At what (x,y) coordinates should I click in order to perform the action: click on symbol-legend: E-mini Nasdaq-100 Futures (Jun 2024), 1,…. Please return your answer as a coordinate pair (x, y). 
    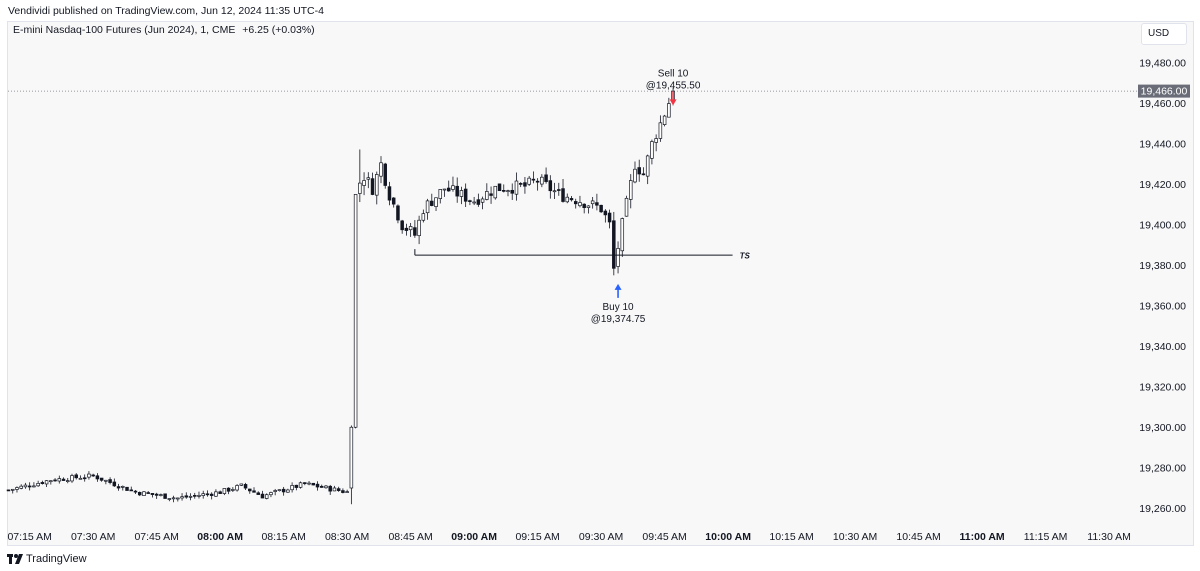
    Looking at the image, I should click on (164, 30).